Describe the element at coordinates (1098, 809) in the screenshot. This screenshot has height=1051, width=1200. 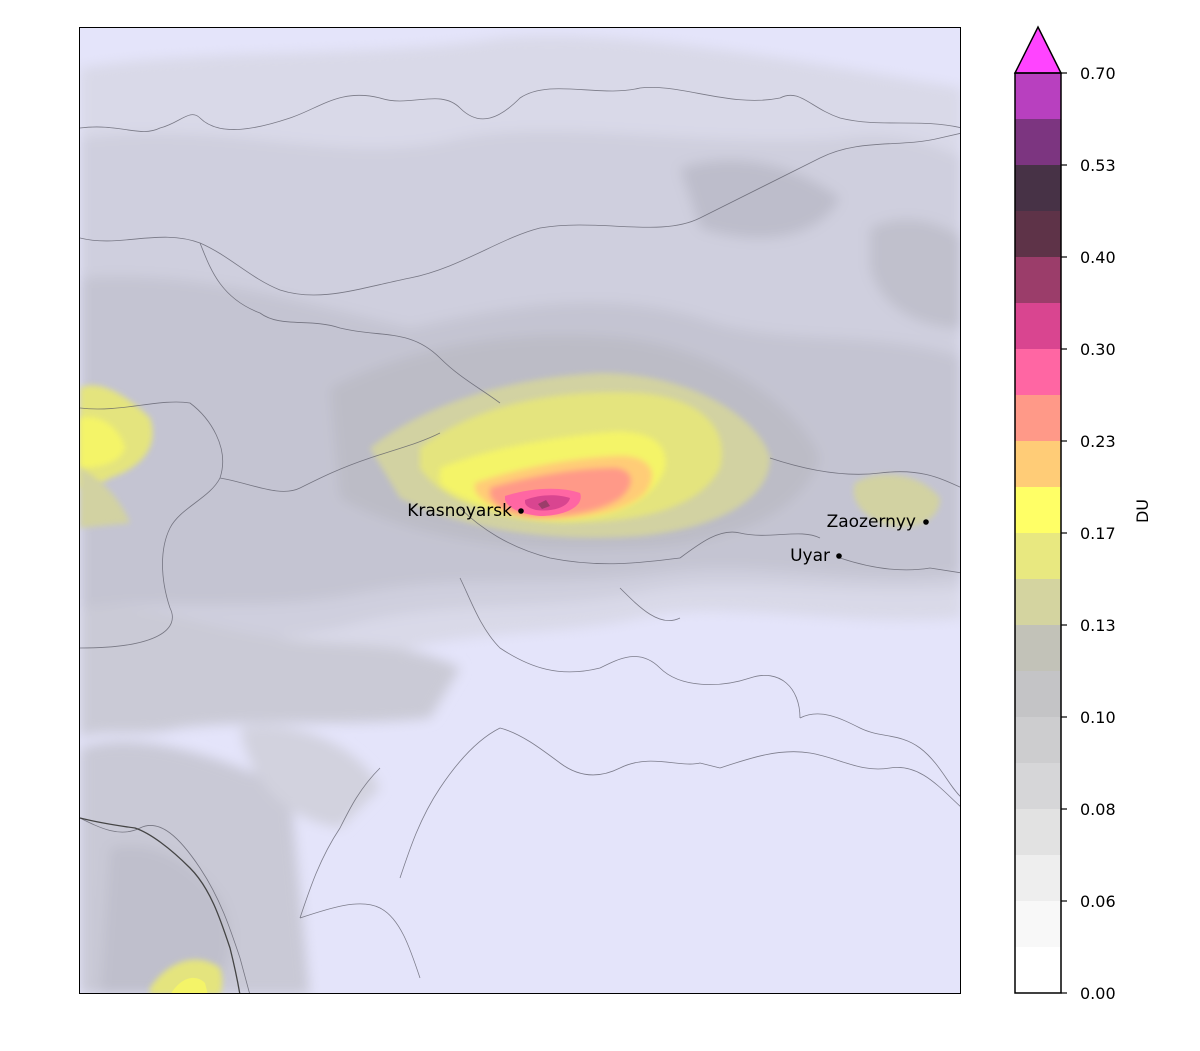
I see `colorbar-tick-label: 0.08` at that location.